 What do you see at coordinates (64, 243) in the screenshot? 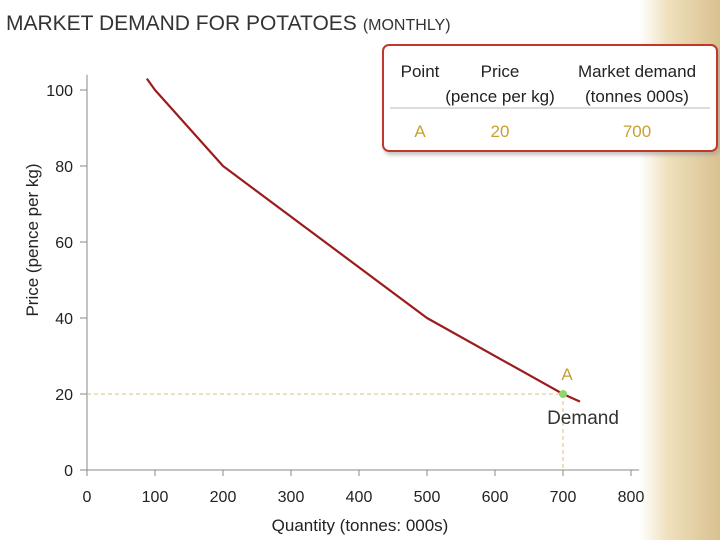
I see `y-tick-label: 60` at bounding box center [64, 243].